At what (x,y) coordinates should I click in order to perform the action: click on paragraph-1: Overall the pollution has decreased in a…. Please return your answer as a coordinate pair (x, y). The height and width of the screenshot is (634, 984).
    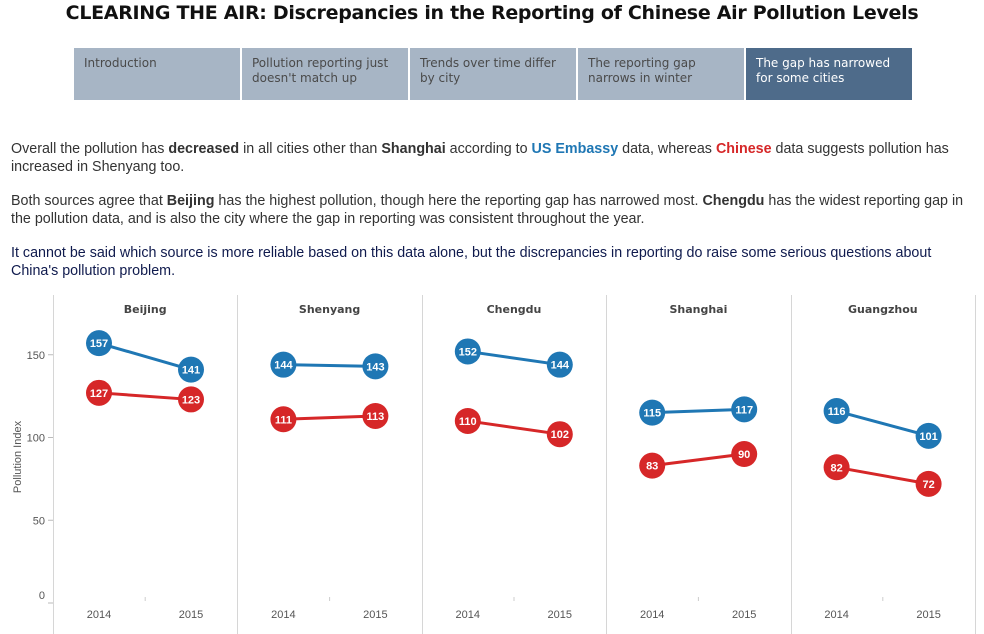
    Looking at the image, I should click on (491, 158).